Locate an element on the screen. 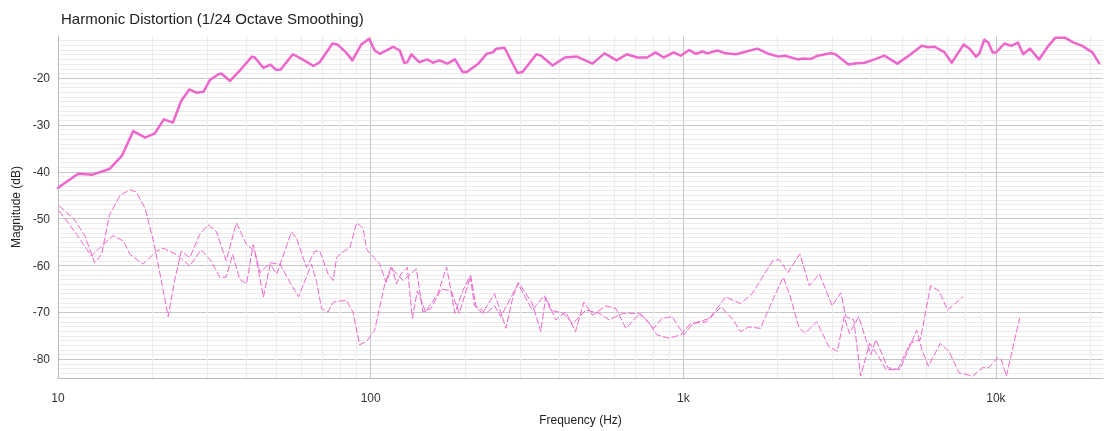  y-tick-label: -60 is located at coordinates (41, 265).